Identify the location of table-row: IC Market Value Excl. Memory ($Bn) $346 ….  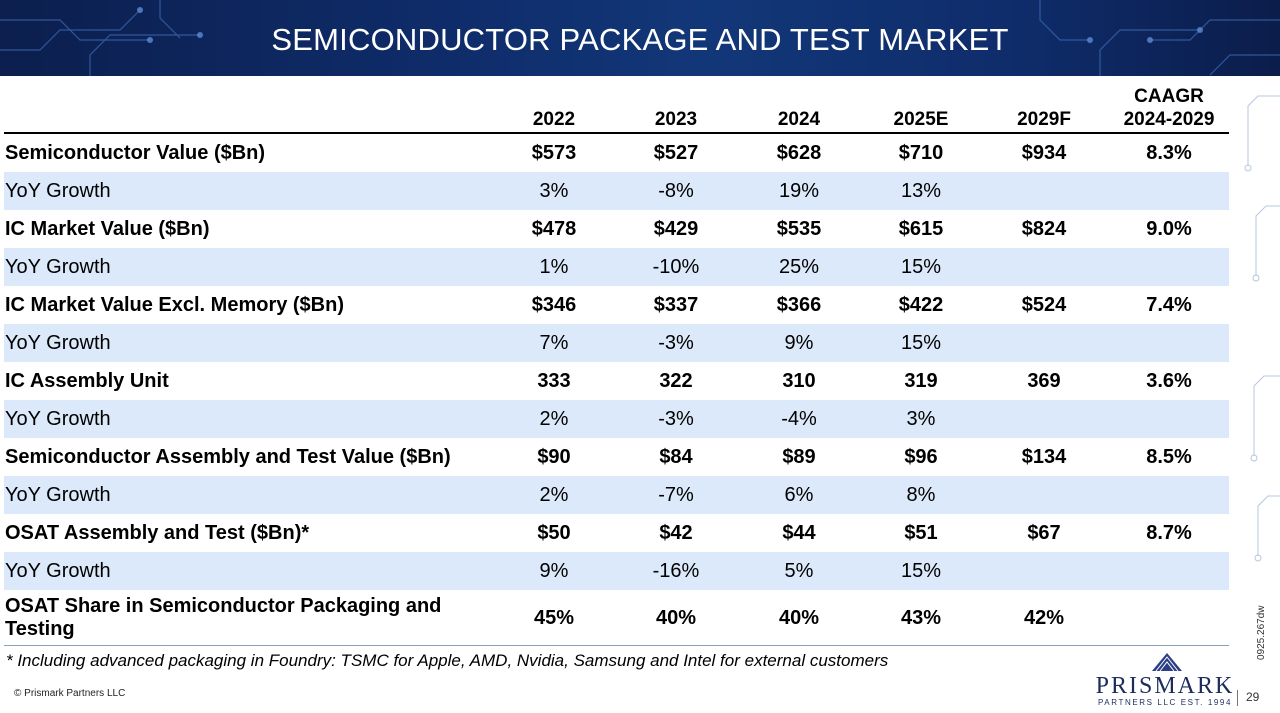
(616, 305).